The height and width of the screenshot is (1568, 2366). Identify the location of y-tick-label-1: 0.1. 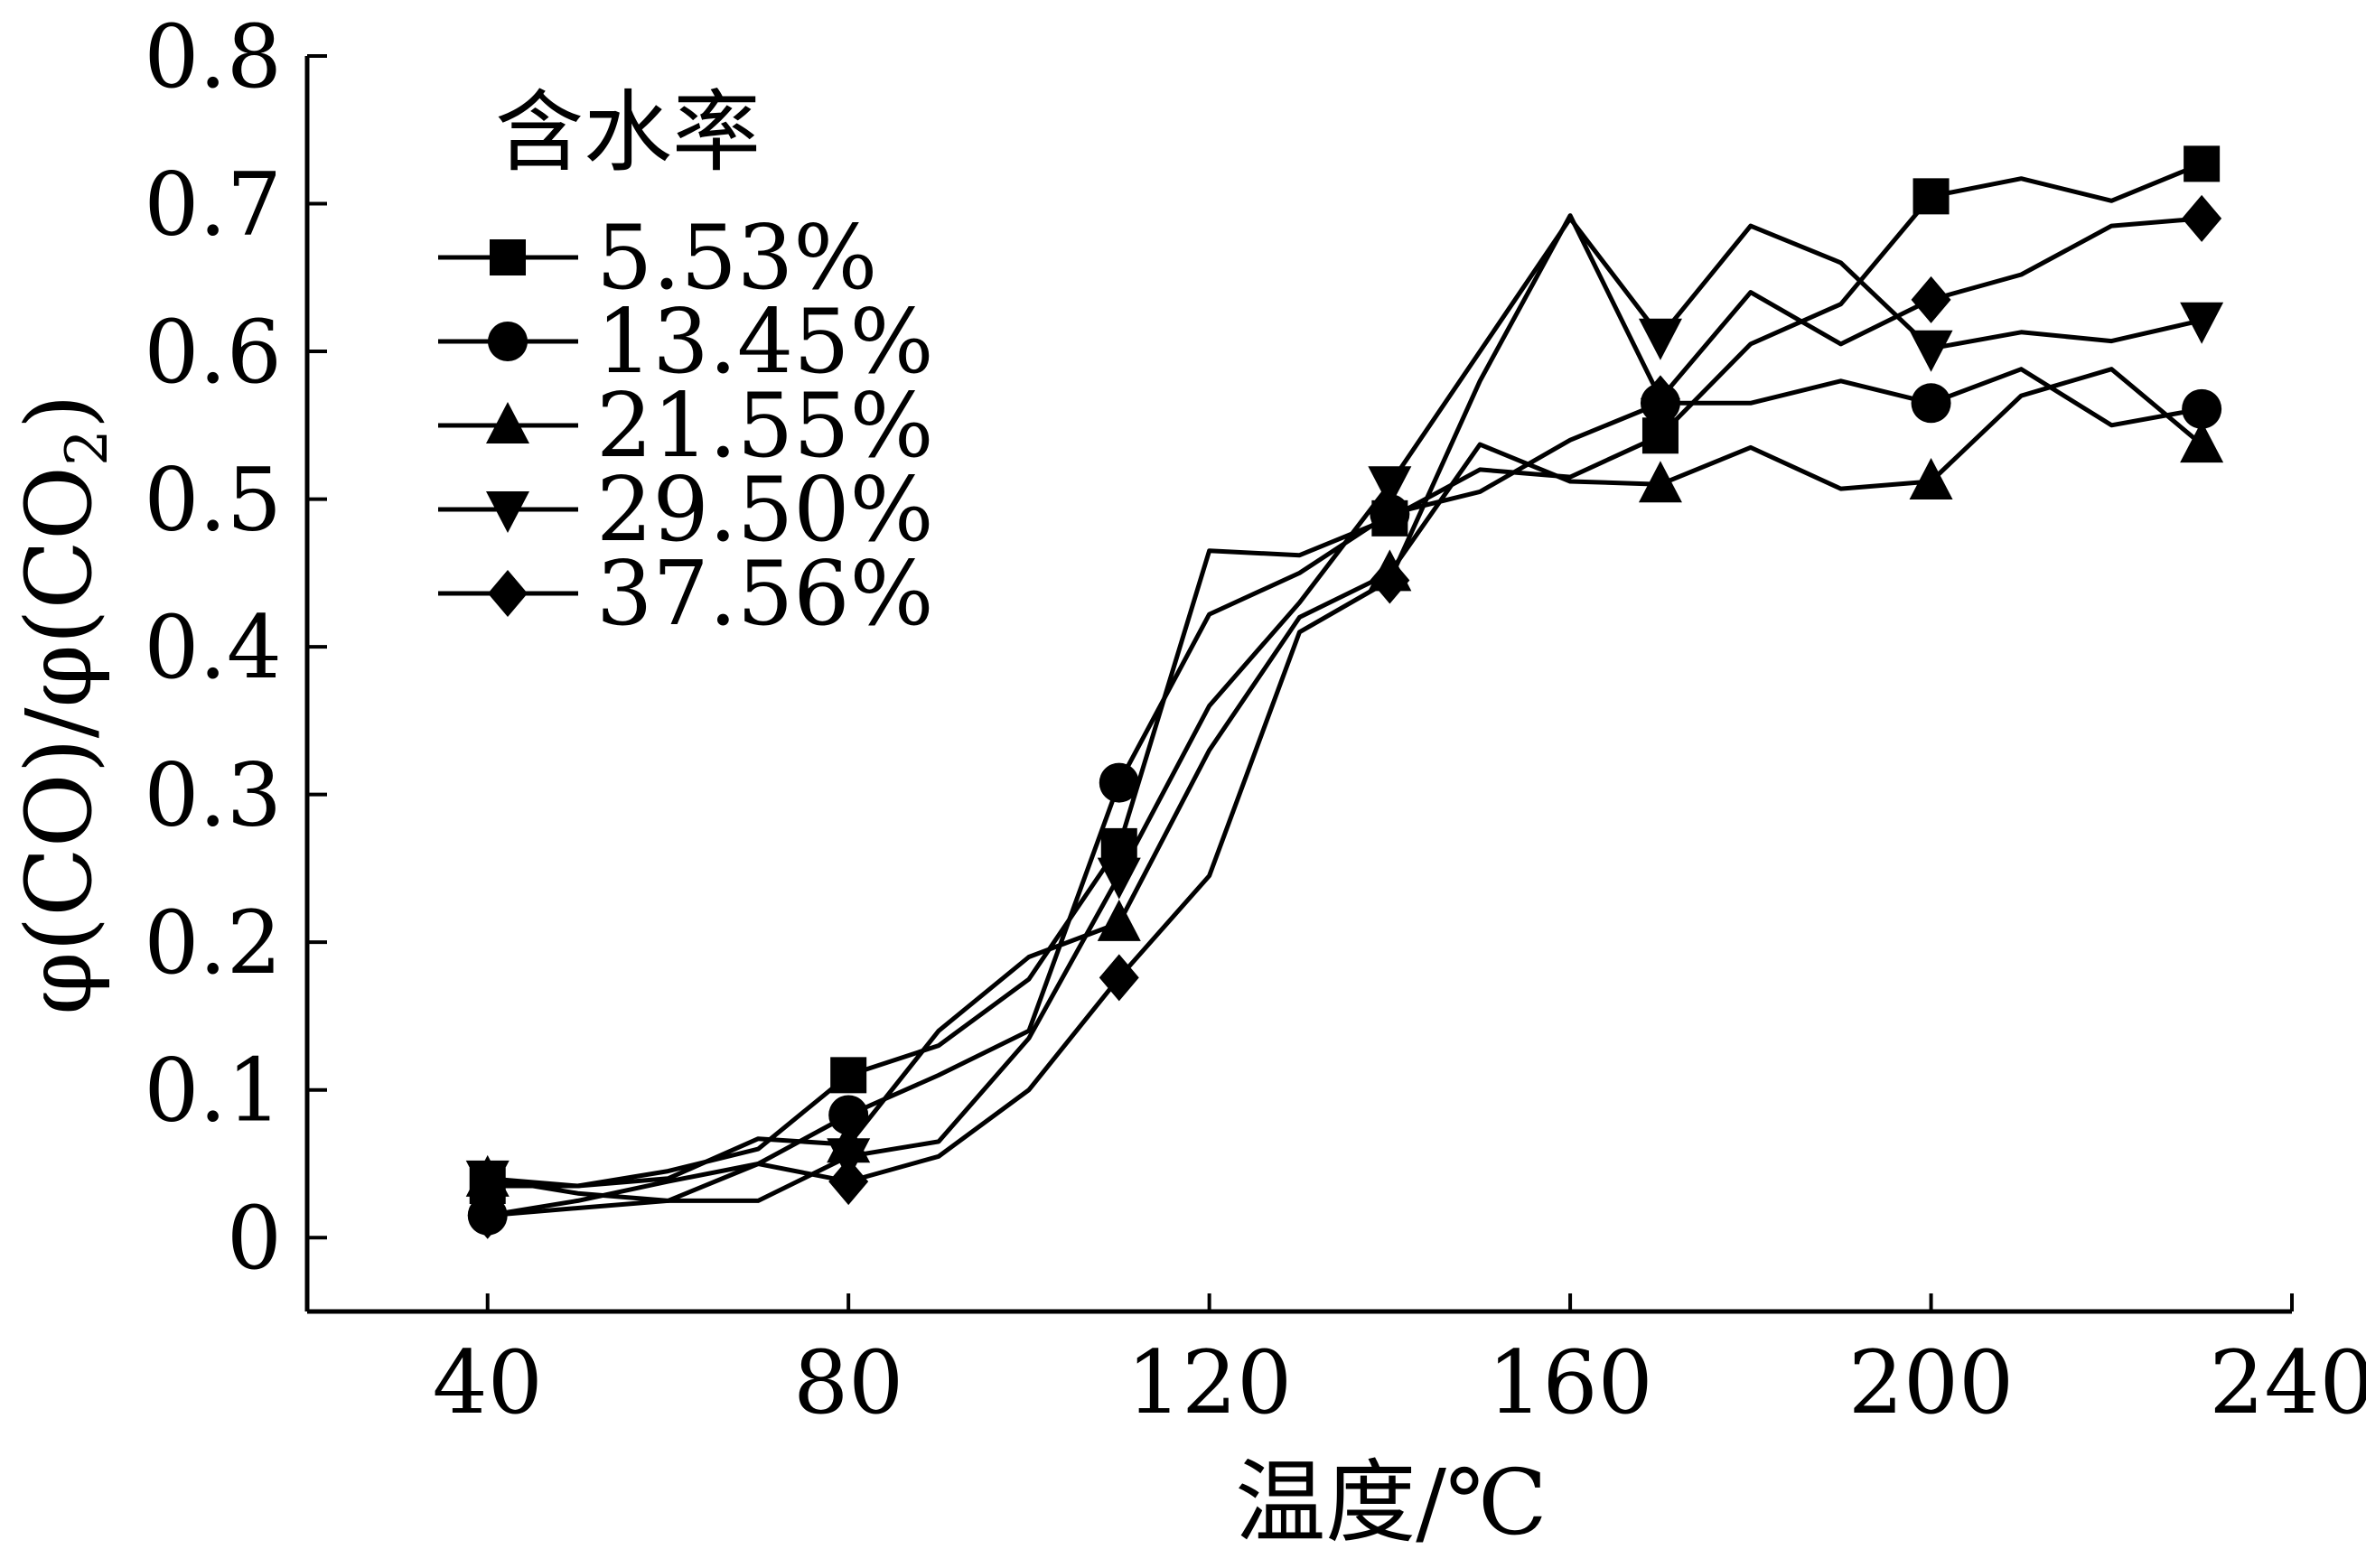
(213, 1091).